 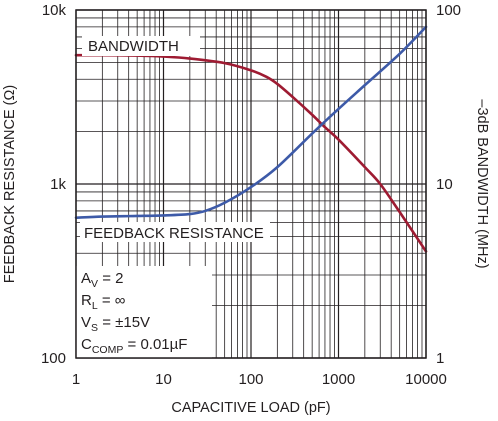 I want to click on x-axis-title: CAPACITIVE LOAD (pF), so click(x=250, y=408).